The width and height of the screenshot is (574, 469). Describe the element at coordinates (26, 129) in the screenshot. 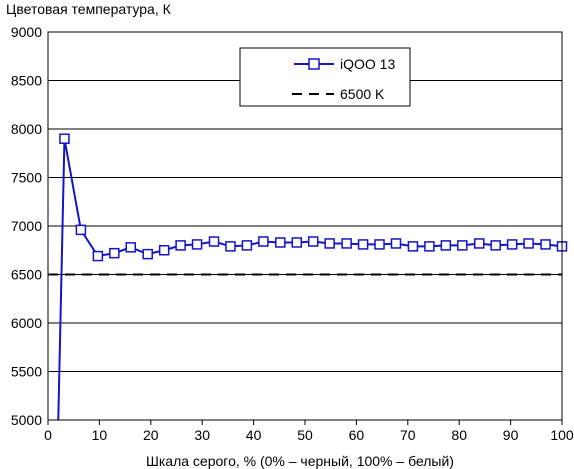

I see `y-tick-label: 8000` at that location.